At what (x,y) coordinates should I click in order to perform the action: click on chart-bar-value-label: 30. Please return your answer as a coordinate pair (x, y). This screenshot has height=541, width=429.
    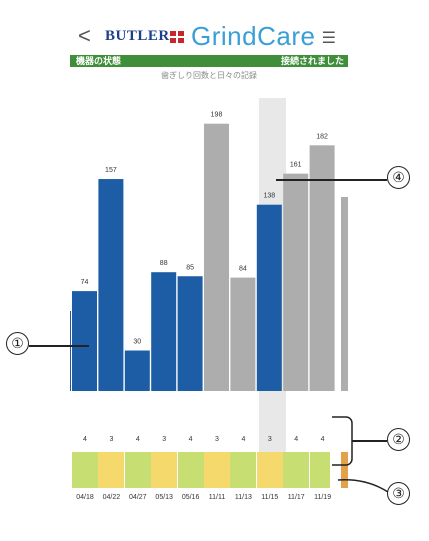
    Looking at the image, I should click on (137, 342).